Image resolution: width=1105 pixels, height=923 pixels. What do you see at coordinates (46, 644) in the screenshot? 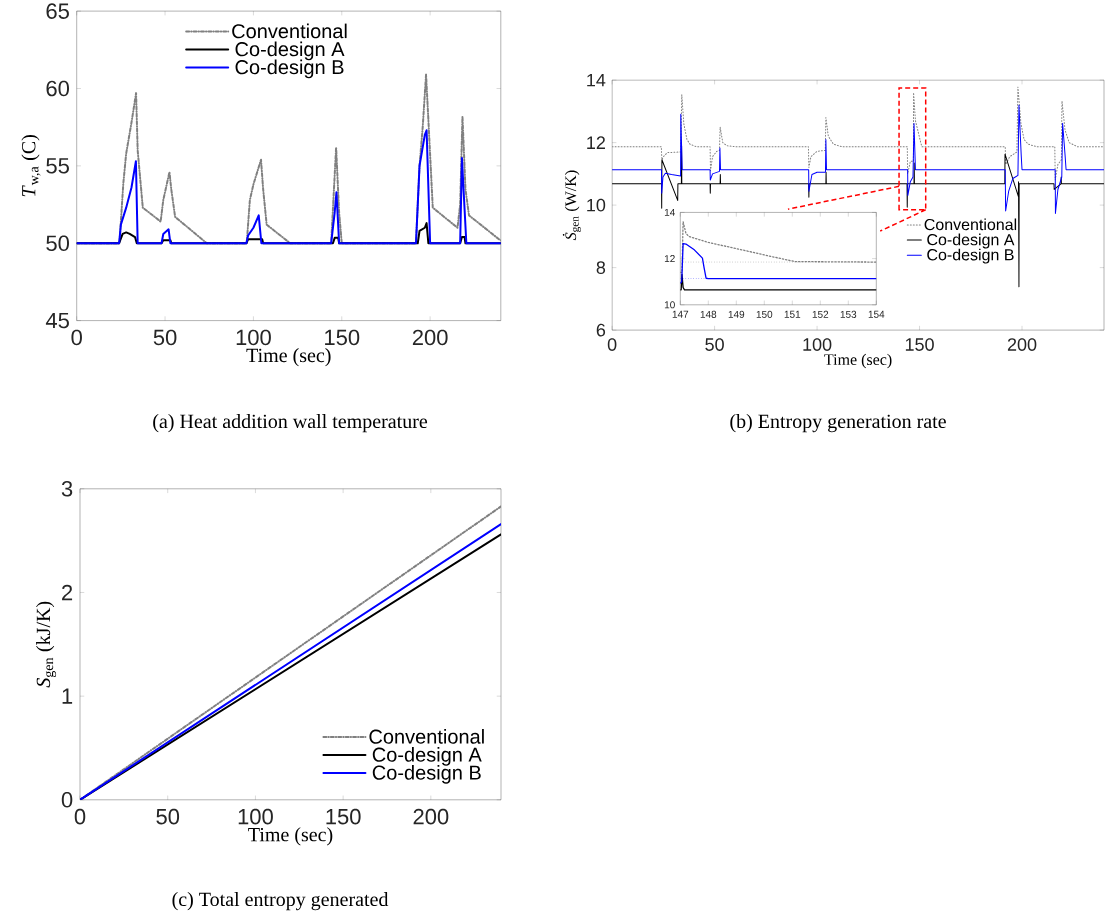
I see `y-axis-title: S$_{gen}$ (kJ/K)` at bounding box center [46, 644].